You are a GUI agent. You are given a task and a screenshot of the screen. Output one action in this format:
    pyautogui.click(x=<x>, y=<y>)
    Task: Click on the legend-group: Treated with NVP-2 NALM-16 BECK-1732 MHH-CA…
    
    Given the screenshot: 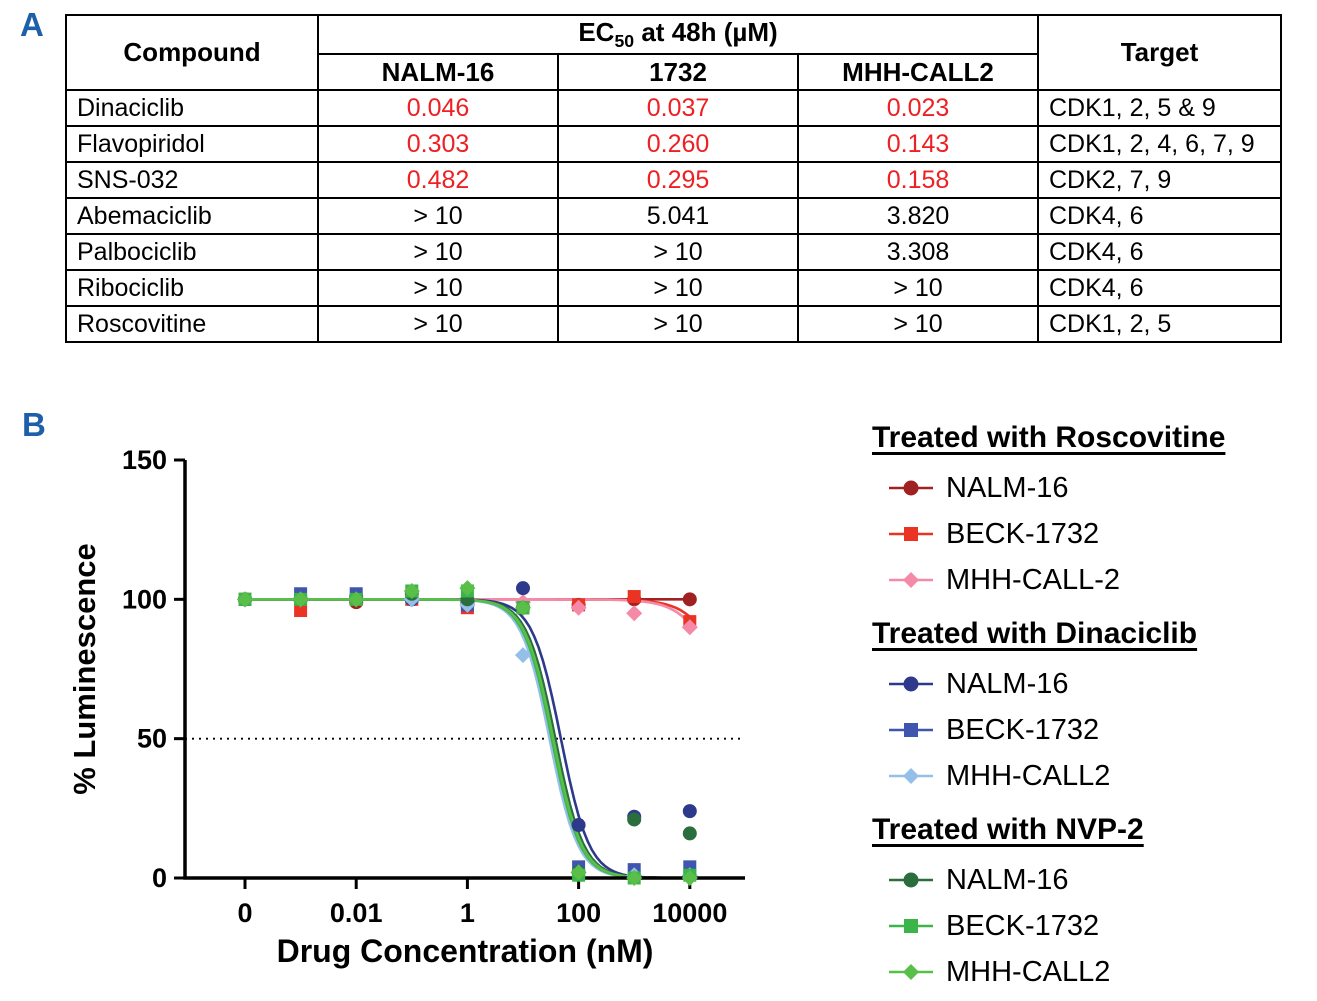 What is the action you would take?
    pyautogui.click(x=1092, y=904)
    